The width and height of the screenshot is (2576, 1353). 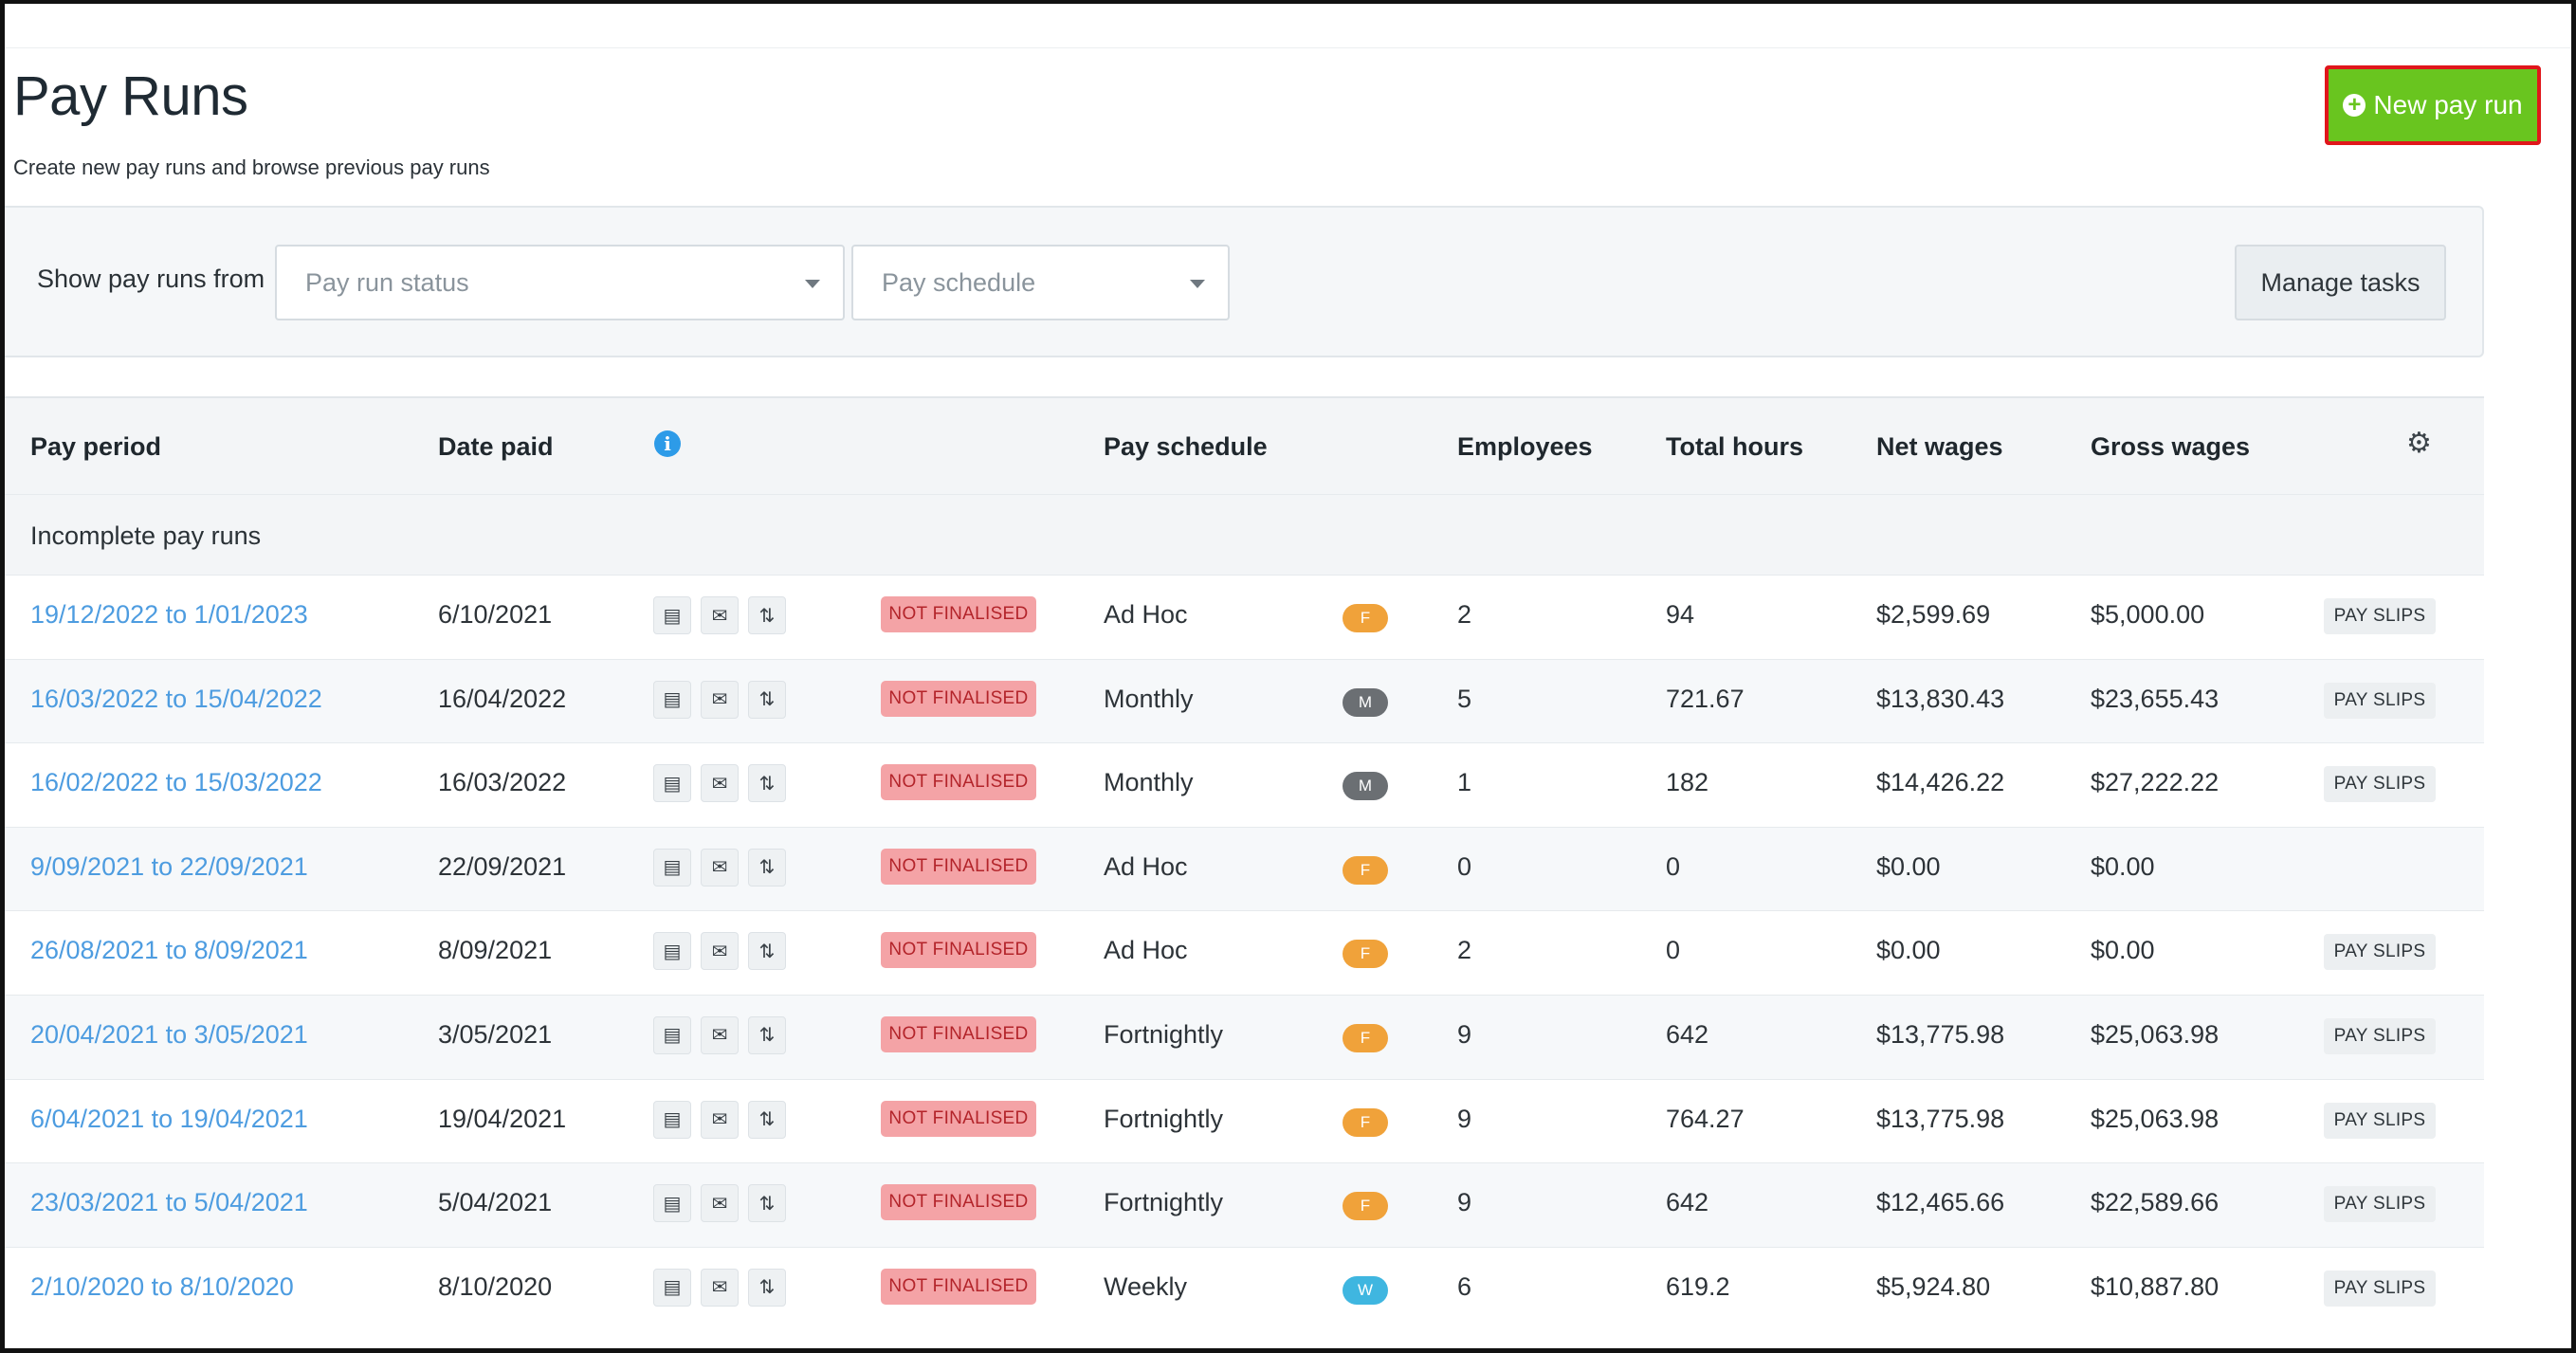 I want to click on date-paid: 3/05/2021, so click(x=495, y=1034).